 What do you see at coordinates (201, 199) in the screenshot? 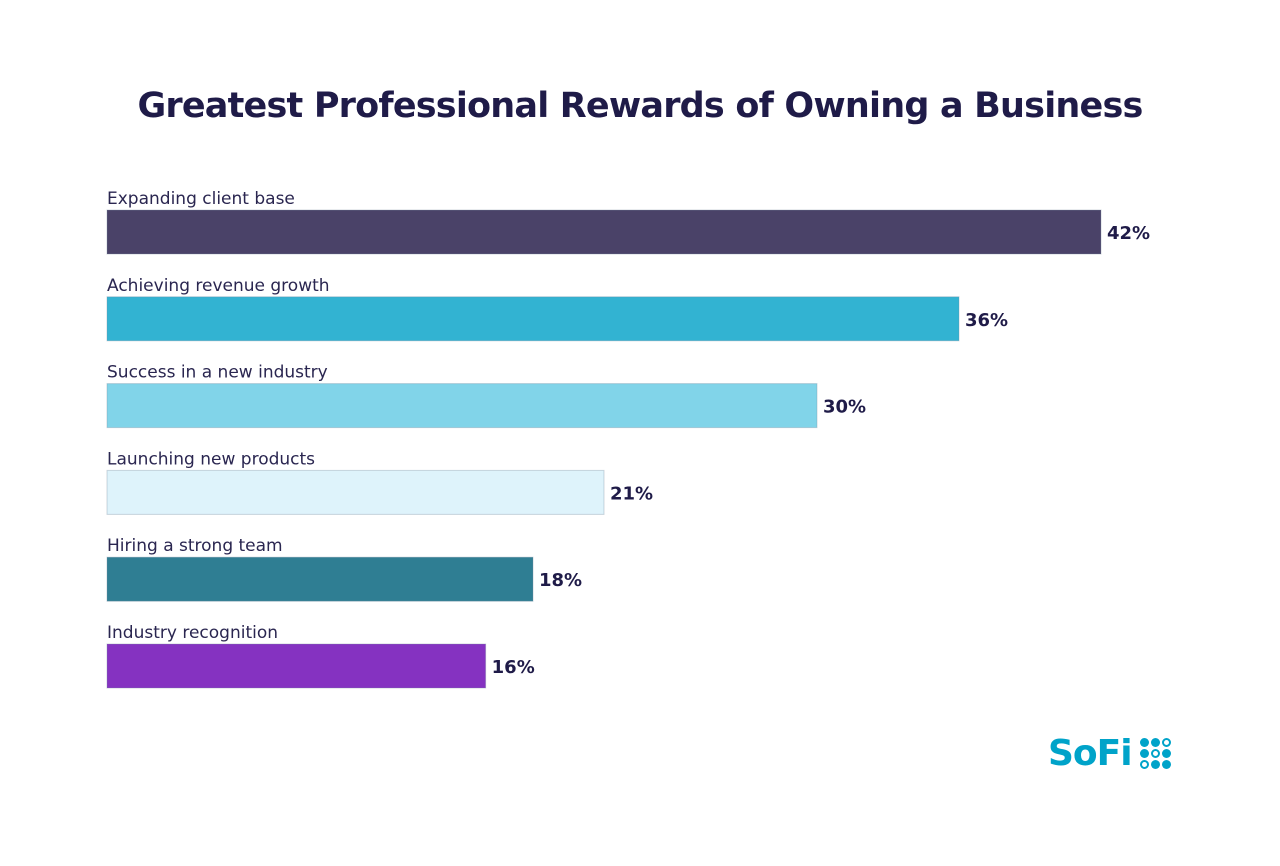
I see `category-label: Expanding client base` at bounding box center [201, 199].